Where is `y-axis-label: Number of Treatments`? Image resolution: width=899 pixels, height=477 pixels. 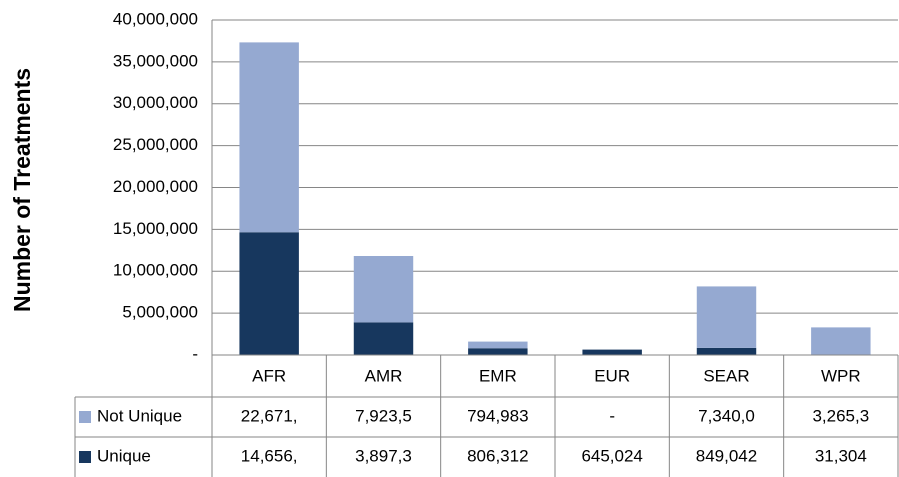
y-axis-label: Number of Treatments is located at coordinates (22, 190).